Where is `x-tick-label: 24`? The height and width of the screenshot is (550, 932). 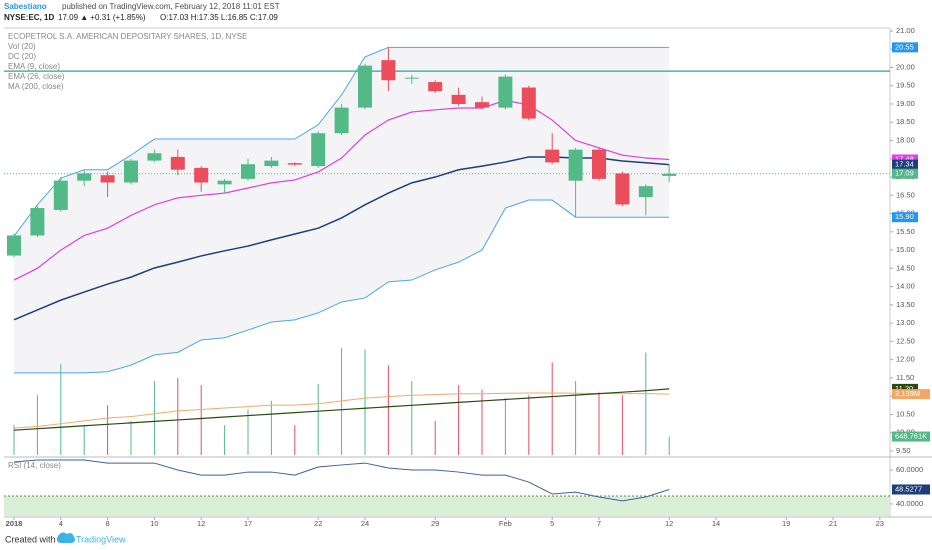
x-tick-label: 24 is located at coordinates (365, 523).